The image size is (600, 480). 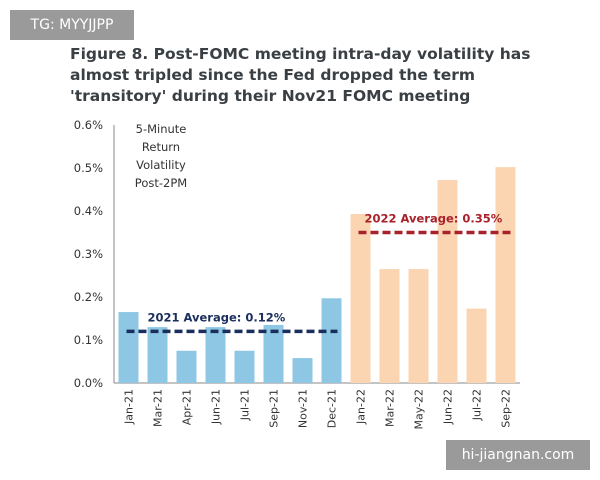 I want to click on y-tick-label: 0.2%, so click(x=88, y=297).